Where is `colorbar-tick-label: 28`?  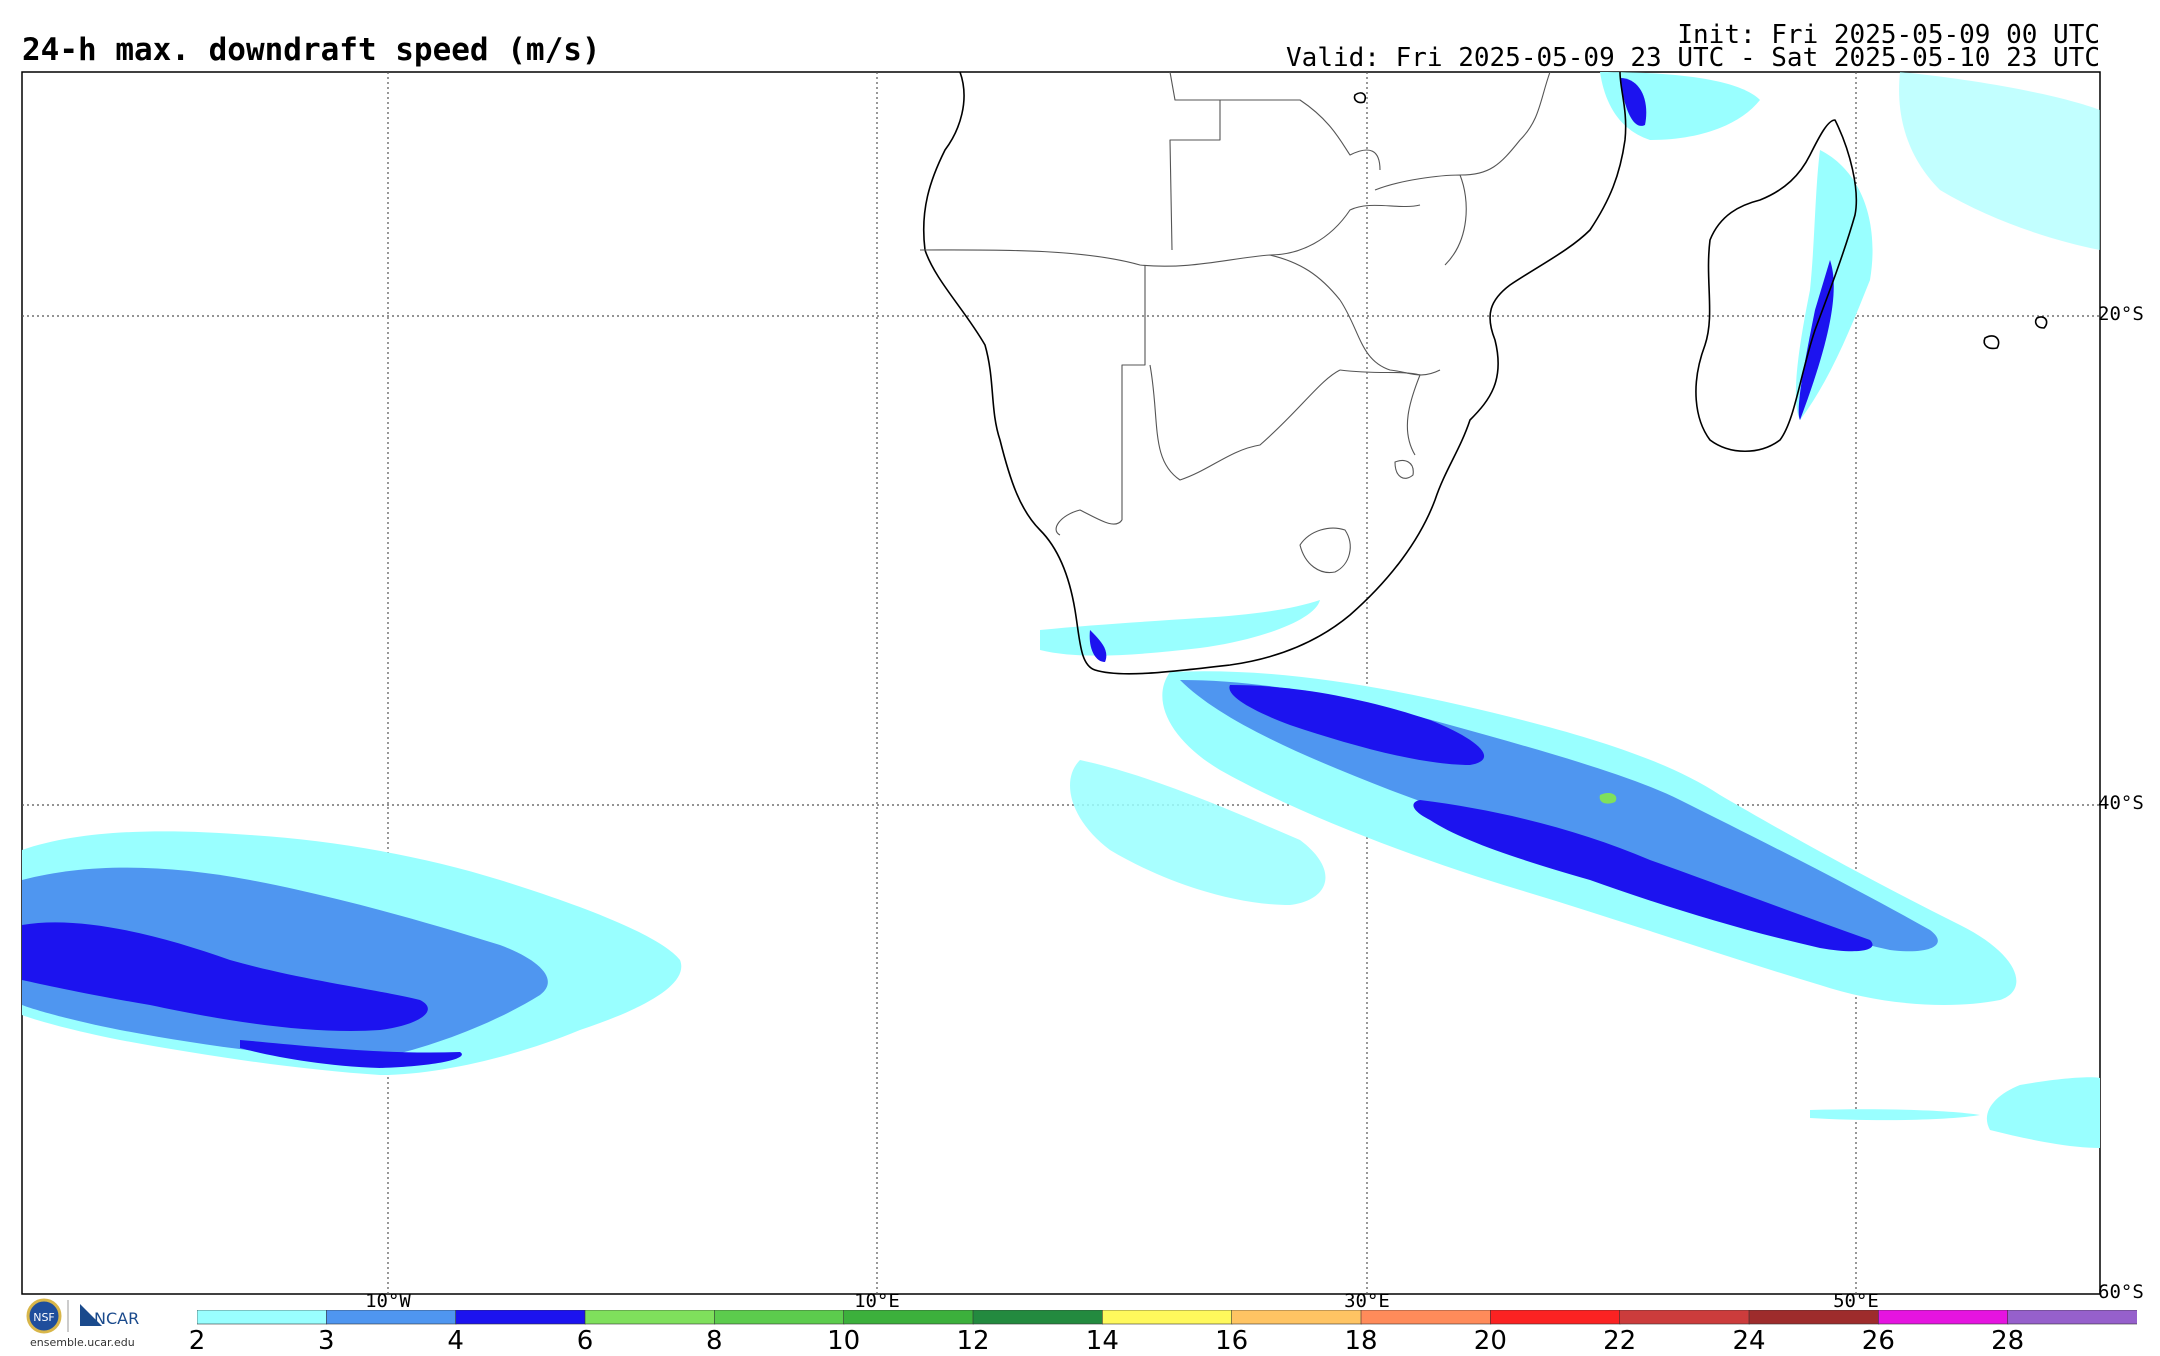
colorbar-tick-label: 28 is located at coordinates (2008, 1341).